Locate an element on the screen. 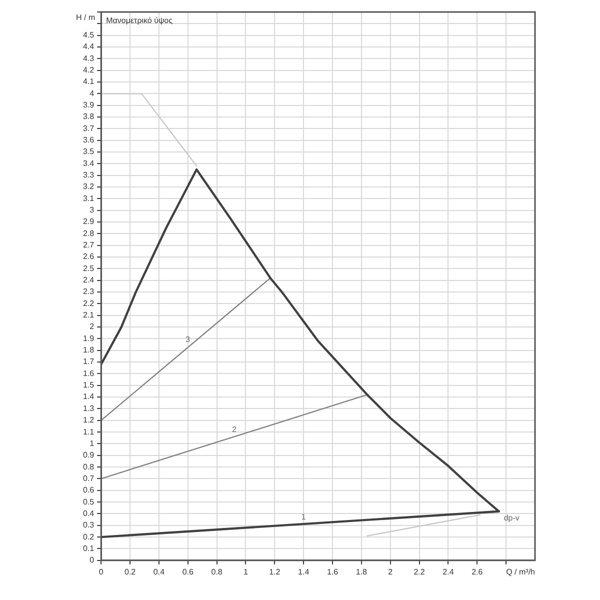 Image resolution: width=600 pixels, height=600 pixels. x-tick-label: 0 is located at coordinates (101, 571).